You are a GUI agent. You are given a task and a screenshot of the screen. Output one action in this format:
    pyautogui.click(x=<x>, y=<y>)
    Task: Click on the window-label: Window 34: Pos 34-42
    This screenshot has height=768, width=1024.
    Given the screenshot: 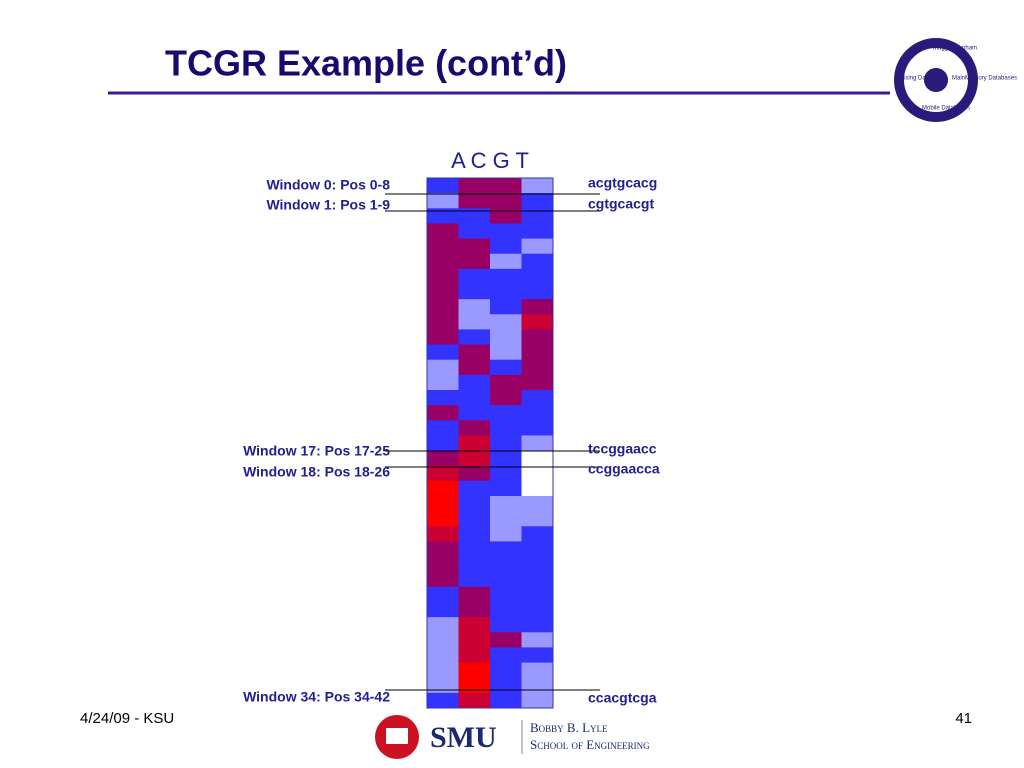 What is the action you would take?
    pyautogui.click(x=316, y=697)
    